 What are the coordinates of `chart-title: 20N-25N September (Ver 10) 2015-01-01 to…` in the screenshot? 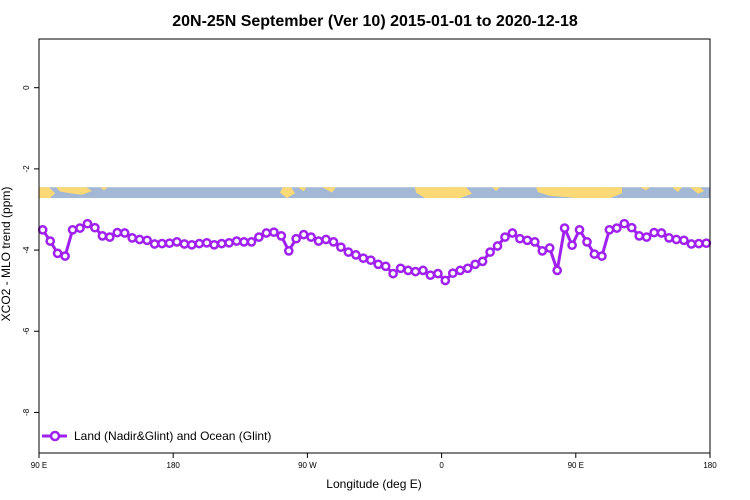 It's located at (375, 21).